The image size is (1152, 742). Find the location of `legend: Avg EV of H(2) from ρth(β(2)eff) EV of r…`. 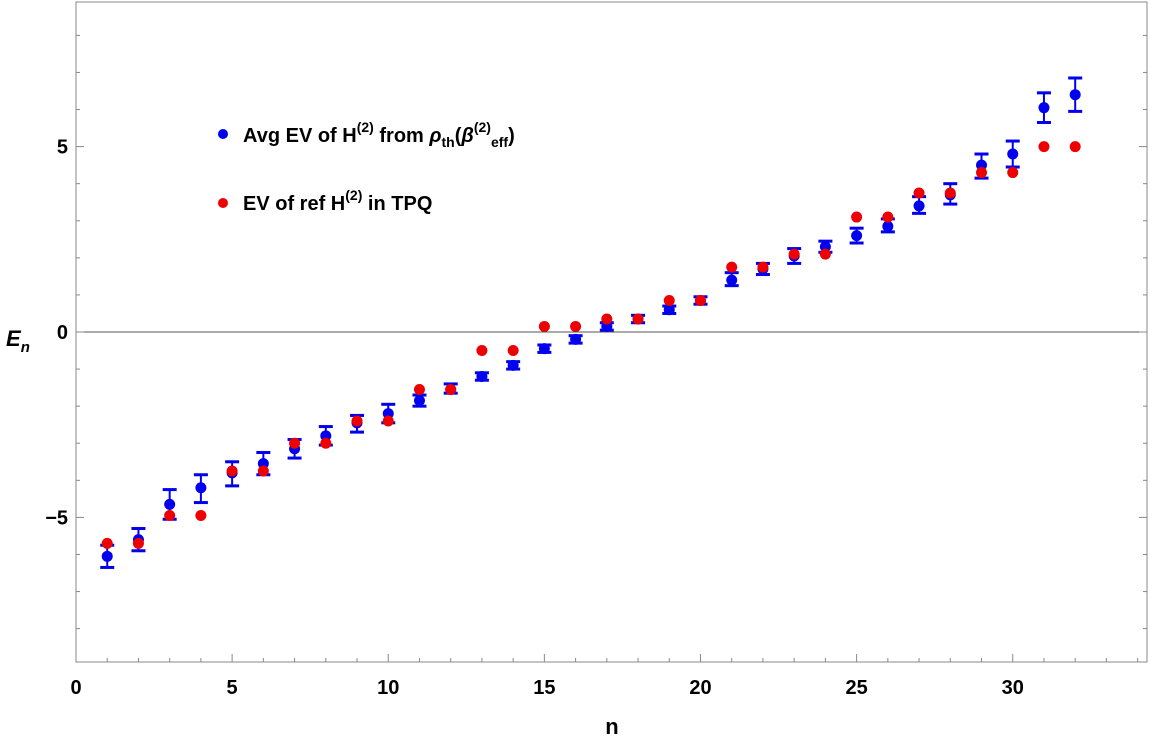

legend: Avg EV of H(2) from ρth(β(2)eff) EV of r… is located at coordinates (366, 167).